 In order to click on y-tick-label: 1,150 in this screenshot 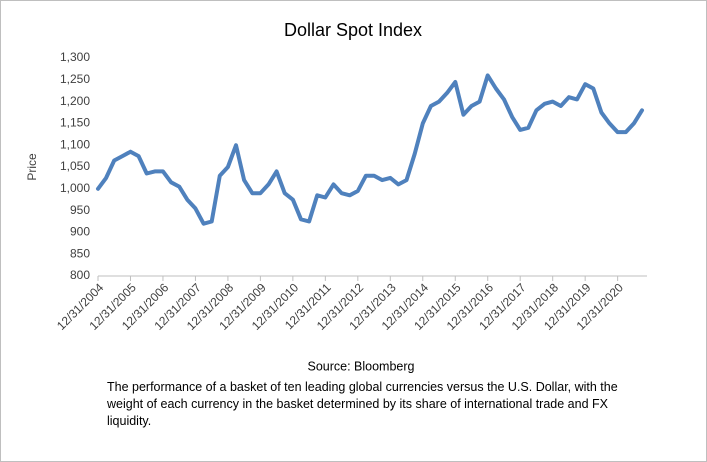, I will do `click(75, 123)`.